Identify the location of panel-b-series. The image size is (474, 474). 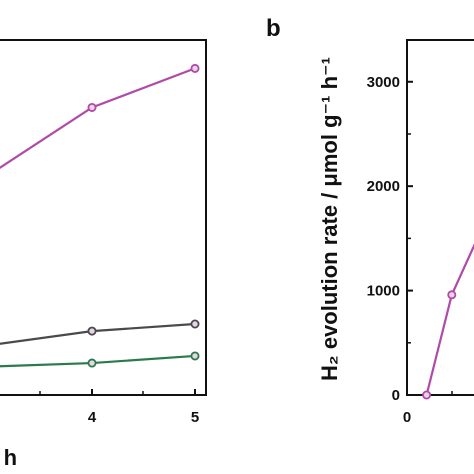
(448, 321).